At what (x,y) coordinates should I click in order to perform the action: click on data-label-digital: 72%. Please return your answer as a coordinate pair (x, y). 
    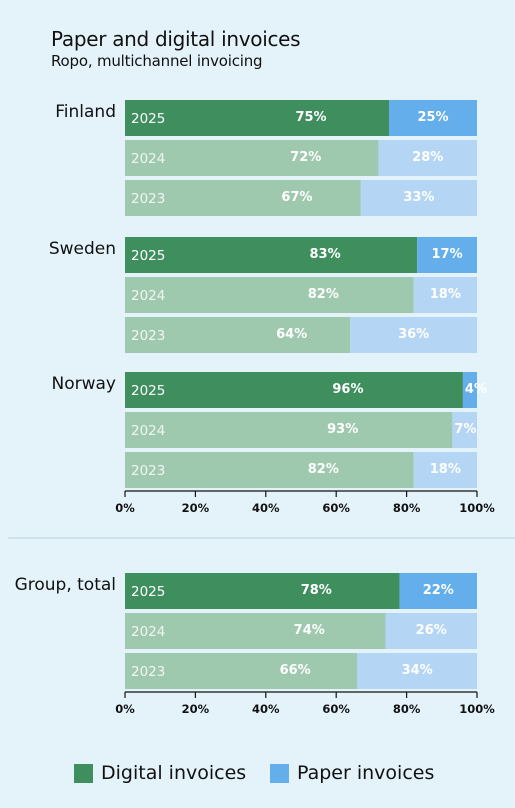
    Looking at the image, I should click on (305, 157).